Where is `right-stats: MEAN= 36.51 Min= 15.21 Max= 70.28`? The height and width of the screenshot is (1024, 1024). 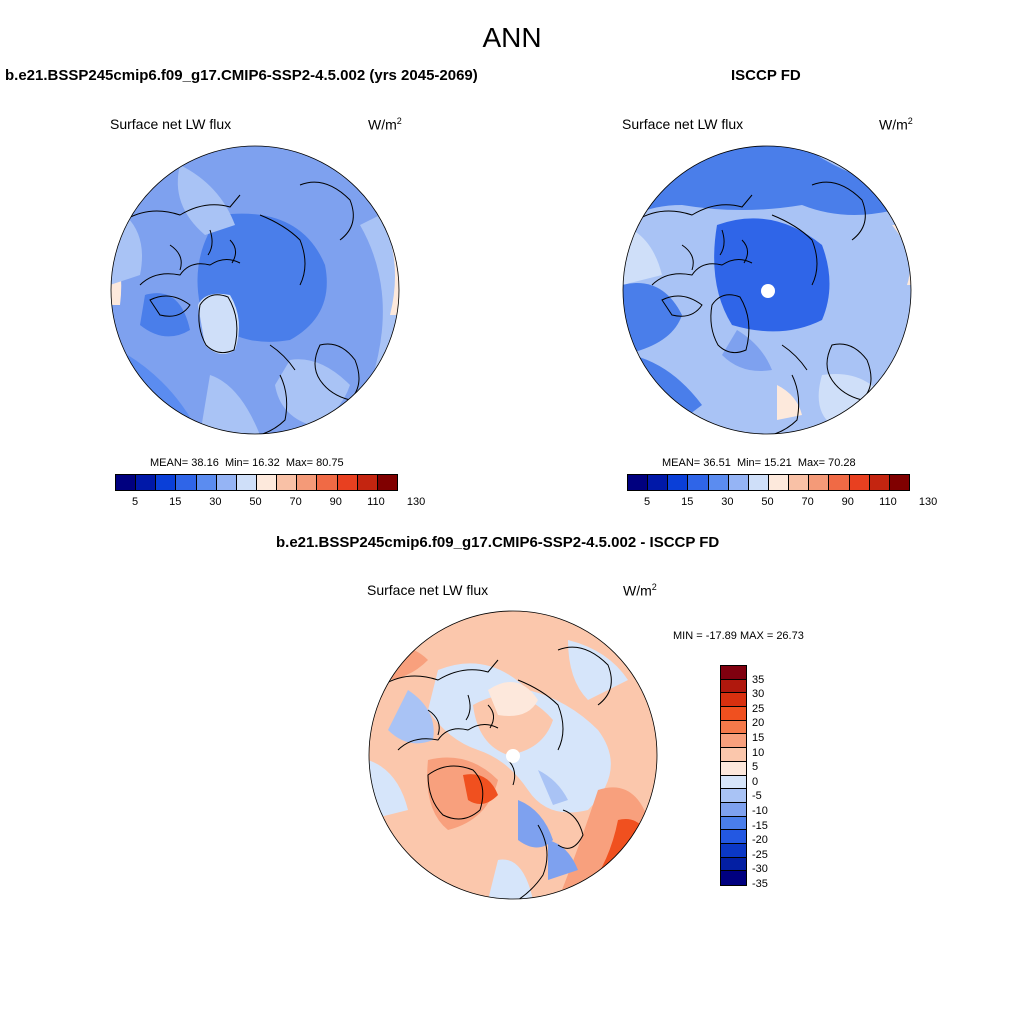 right-stats: MEAN= 36.51 Min= 15.21 Max= 70.28 is located at coordinates (759, 463).